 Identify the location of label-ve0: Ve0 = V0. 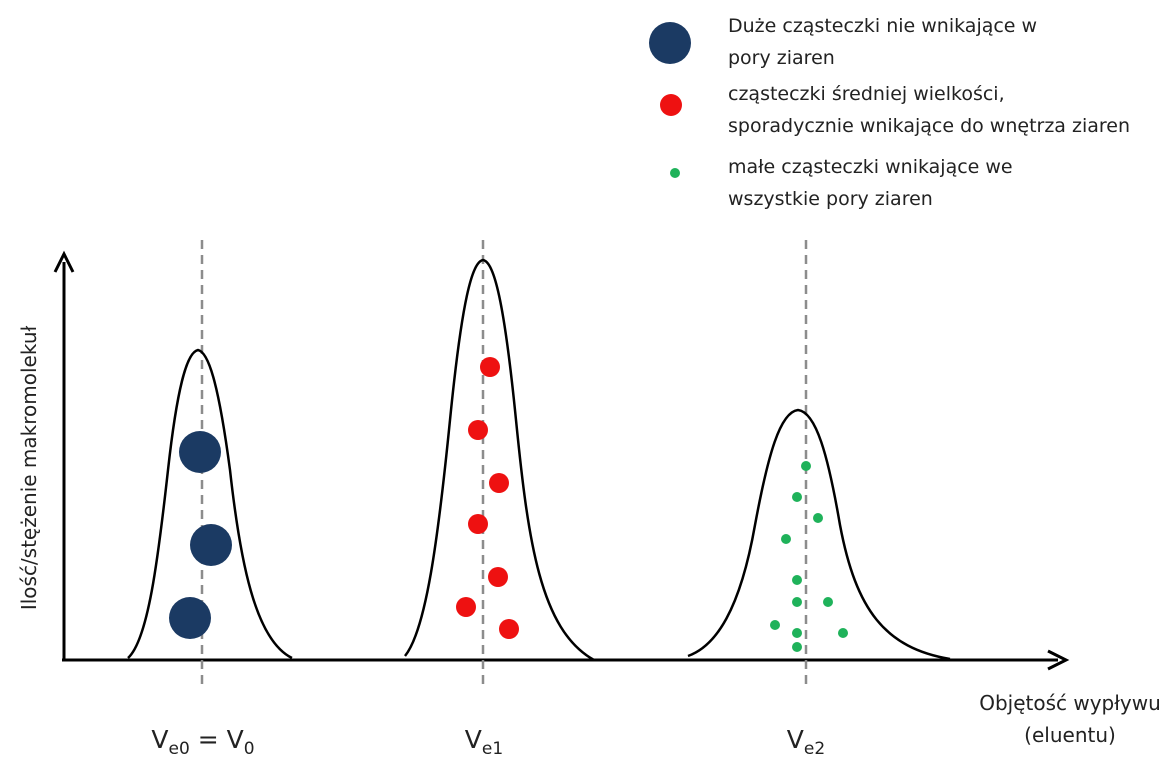
(202, 741).